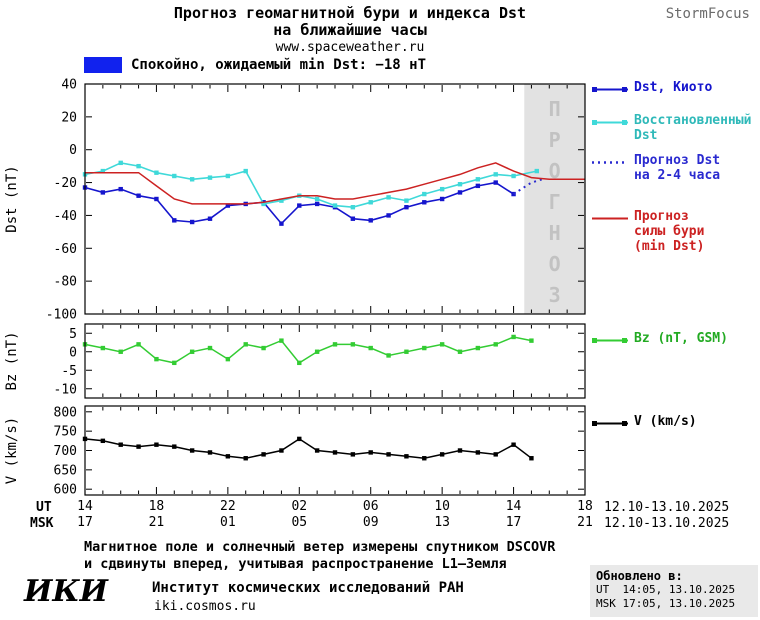 The width and height of the screenshot is (760, 620). Describe the element at coordinates (610, 218) in the screenshot. I see `storm-strength-swatch-icon` at that location.